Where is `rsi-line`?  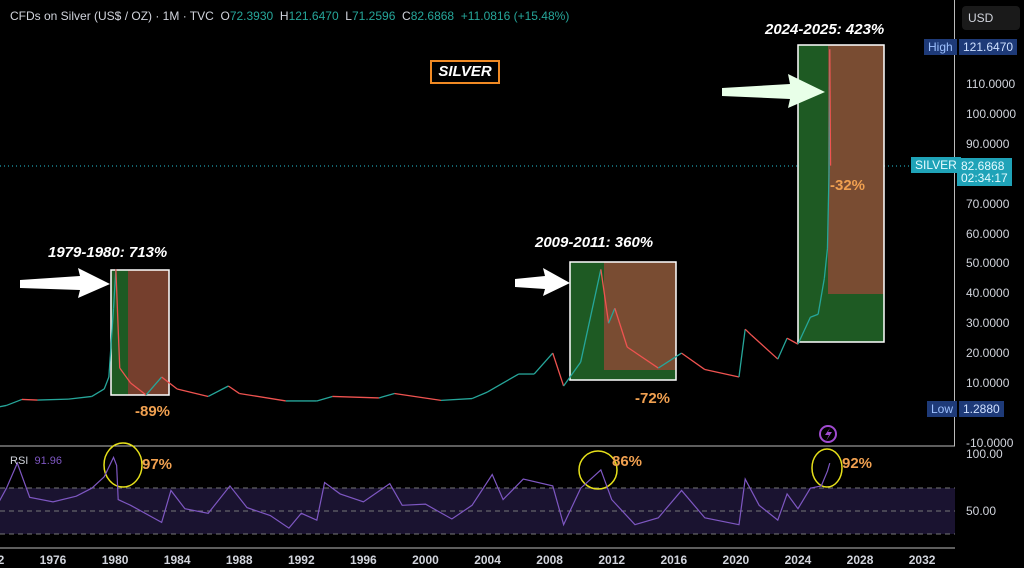 rsi-line is located at coordinates (415, 492).